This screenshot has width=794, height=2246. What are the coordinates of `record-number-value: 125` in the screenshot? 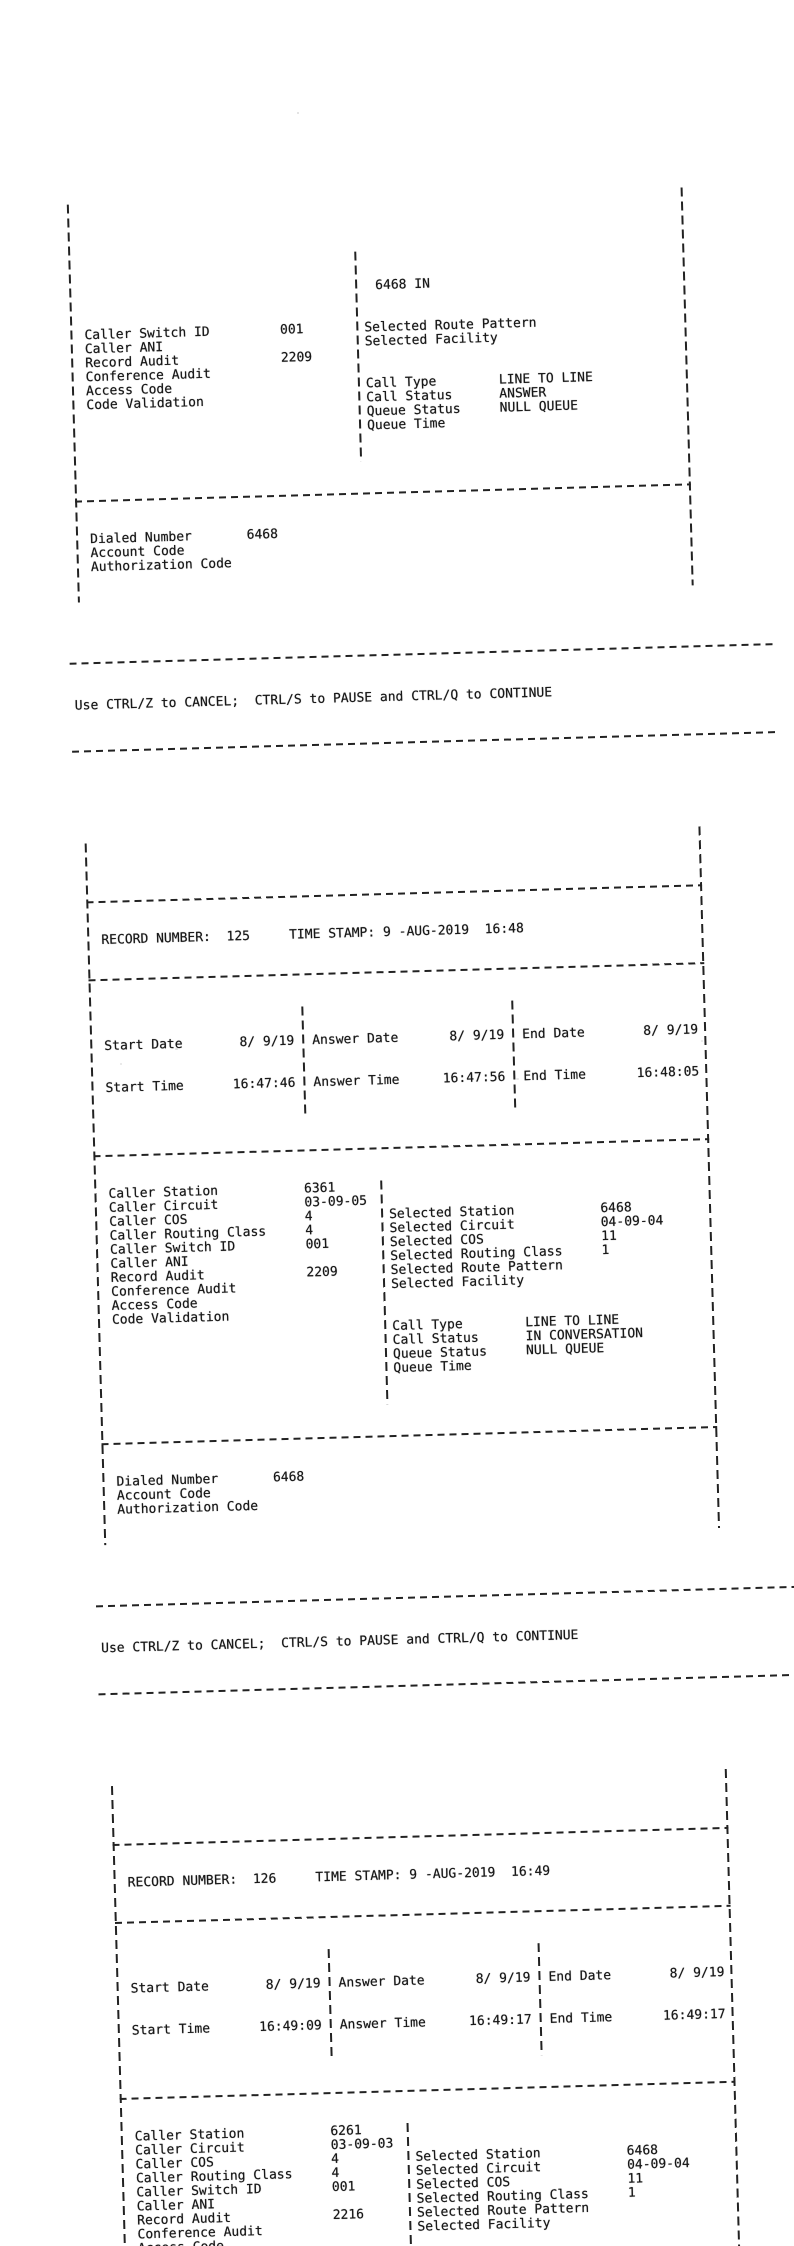 It's located at (238, 937).